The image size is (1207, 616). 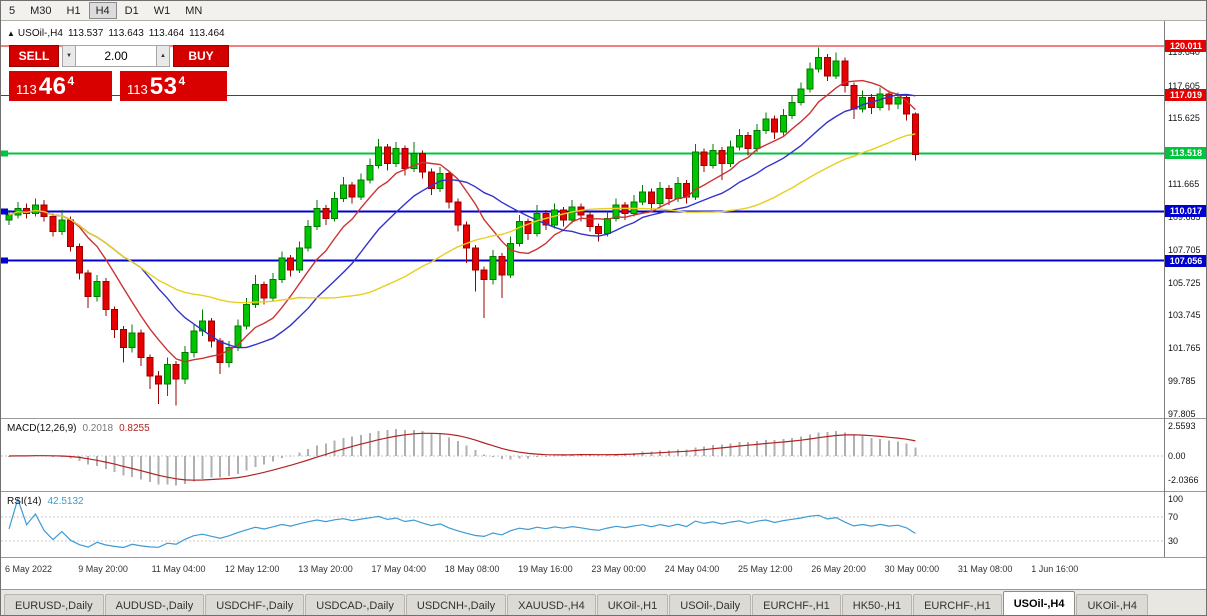 I want to click on sell-price-display: 113 46 4, so click(x=60, y=86).